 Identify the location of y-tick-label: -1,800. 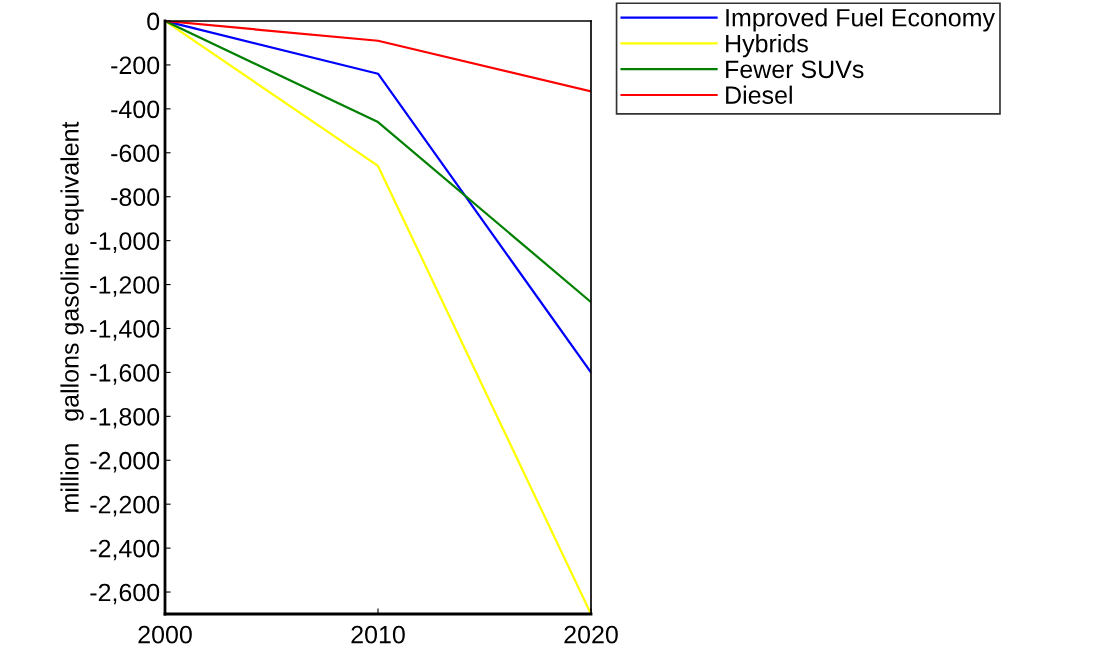
(125, 418).